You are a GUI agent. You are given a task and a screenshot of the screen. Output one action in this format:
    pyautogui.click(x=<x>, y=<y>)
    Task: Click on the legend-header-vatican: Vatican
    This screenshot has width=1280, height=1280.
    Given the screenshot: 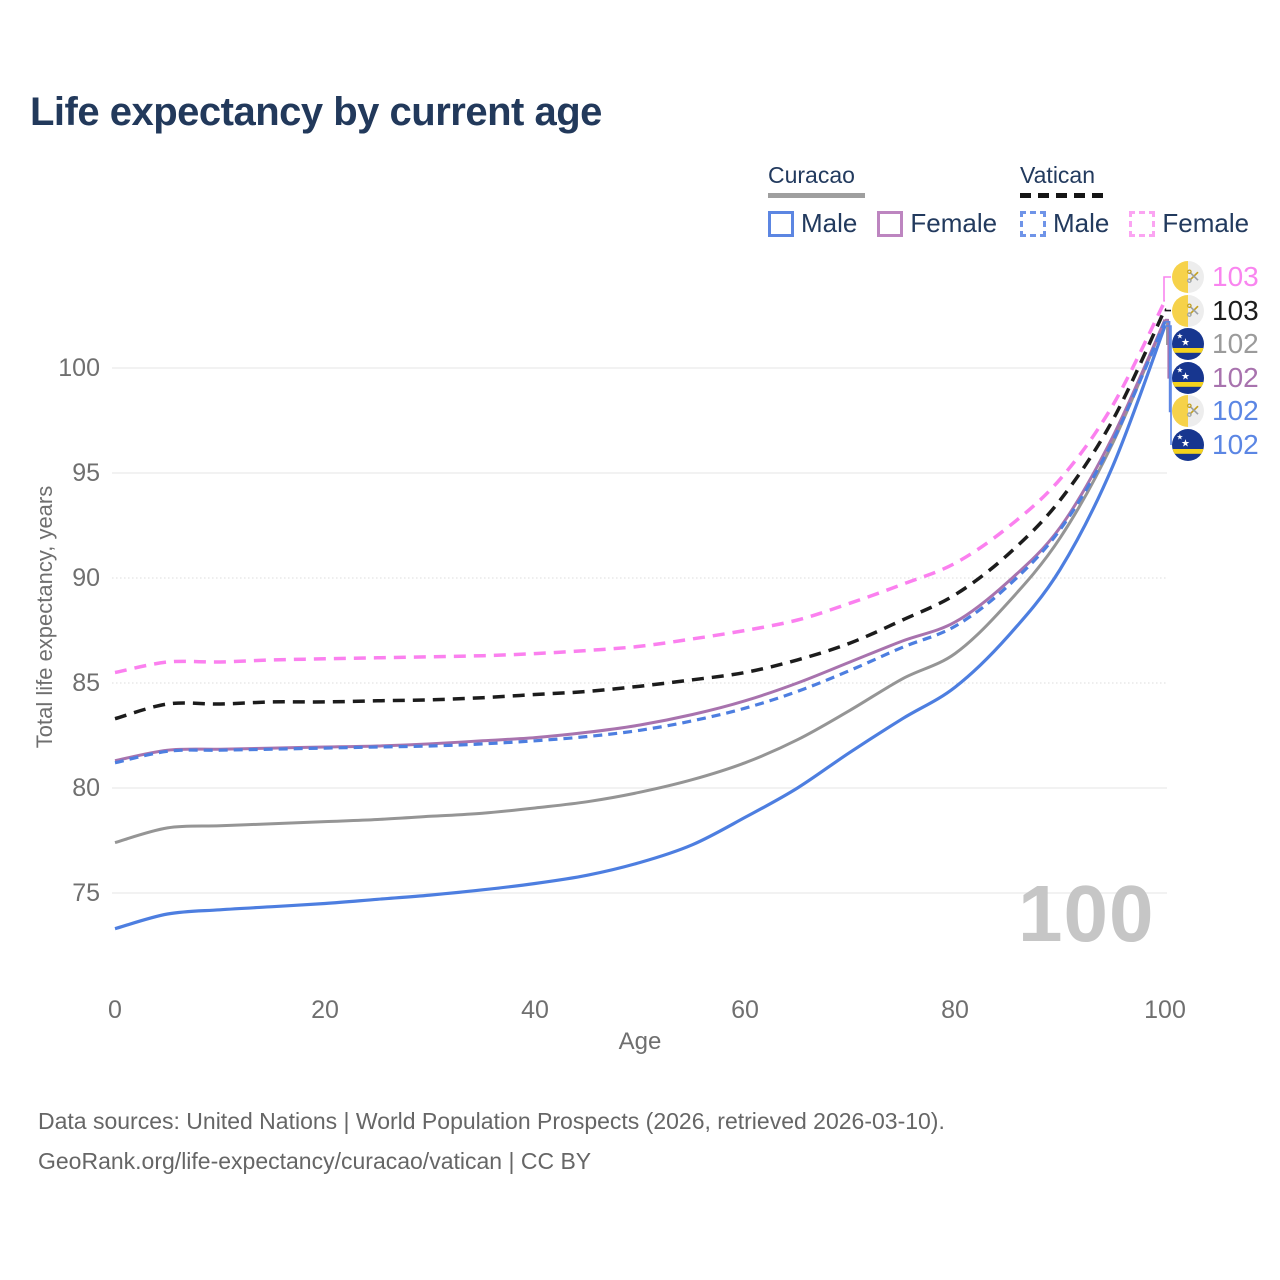 What is the action you would take?
    pyautogui.click(x=1058, y=175)
    